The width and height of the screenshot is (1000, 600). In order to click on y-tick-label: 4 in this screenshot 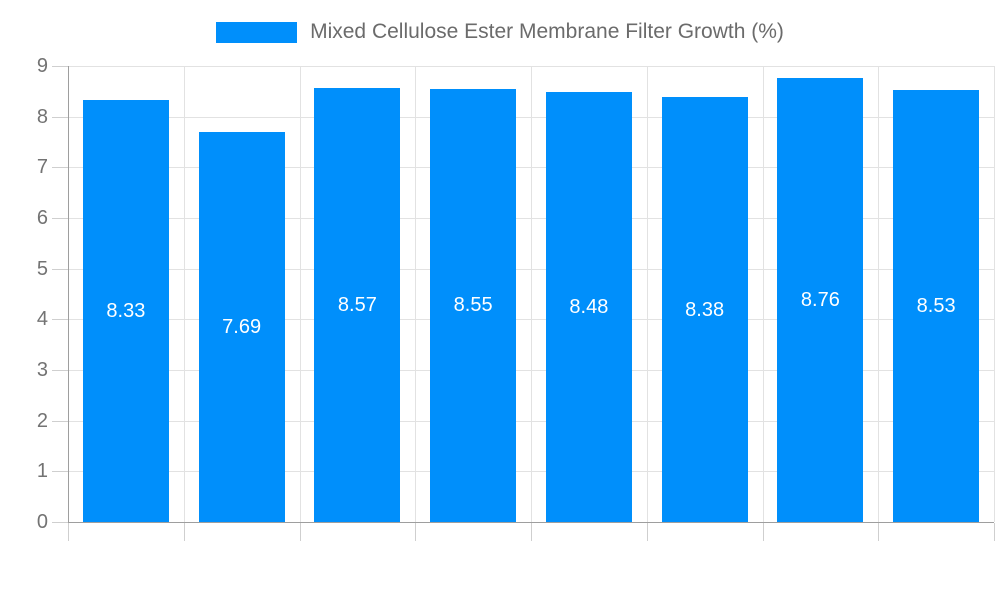, I will do `click(42, 319)`.